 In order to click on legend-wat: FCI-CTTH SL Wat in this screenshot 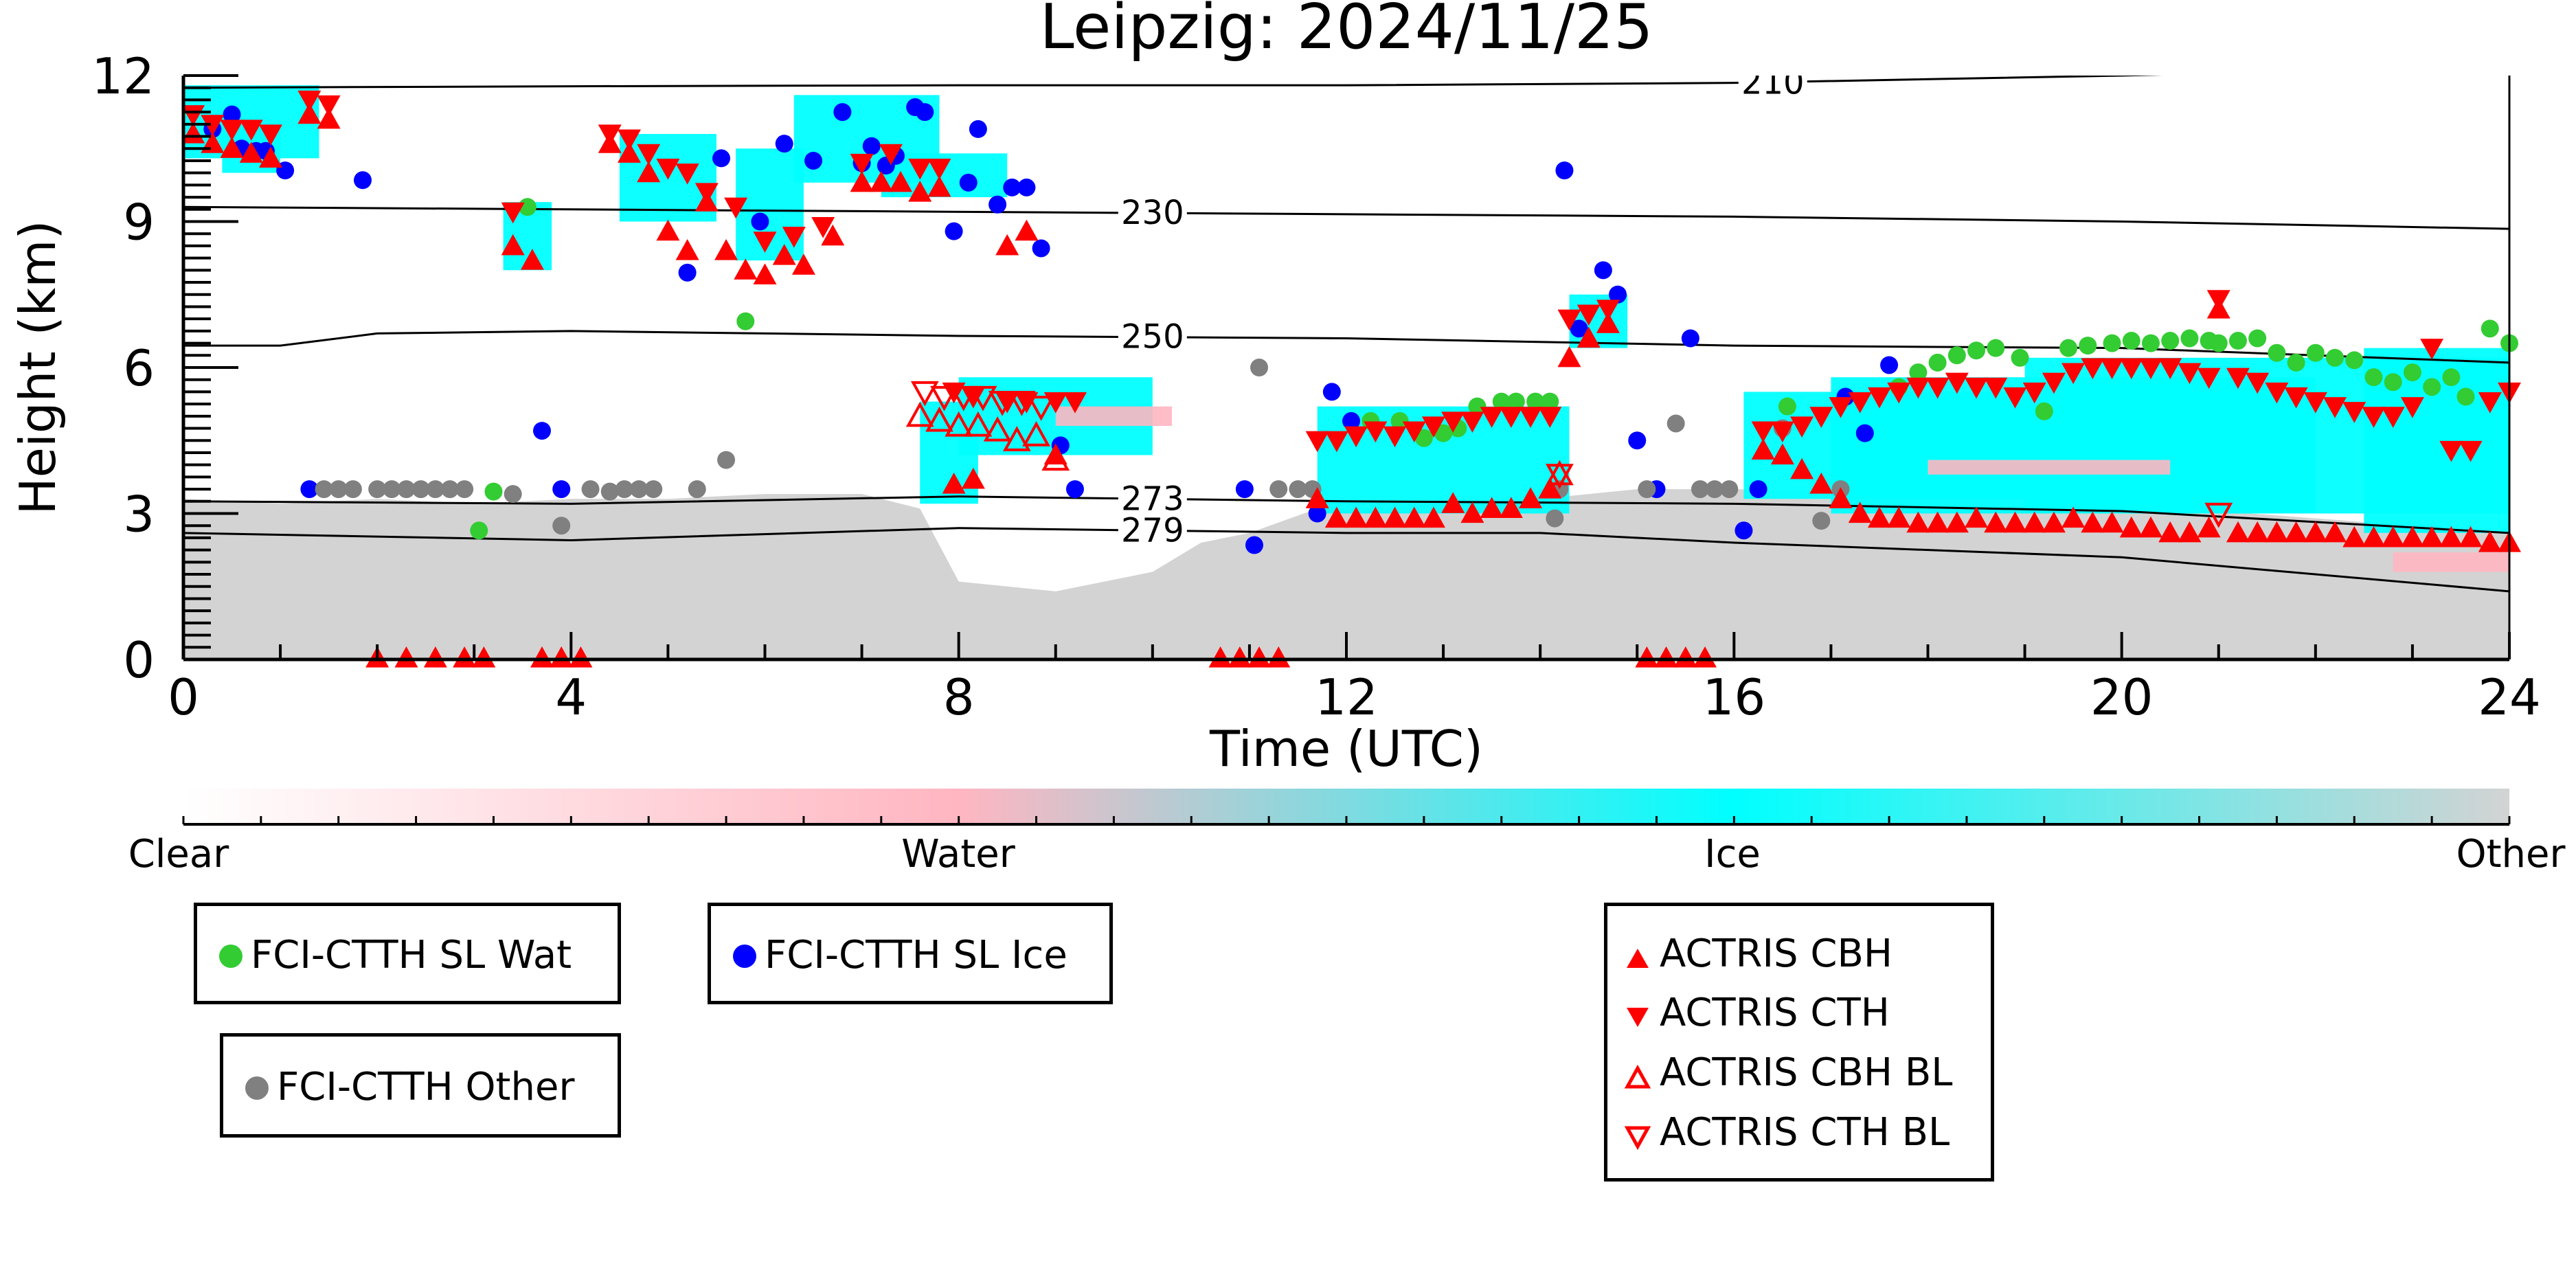, I will do `click(407, 953)`.